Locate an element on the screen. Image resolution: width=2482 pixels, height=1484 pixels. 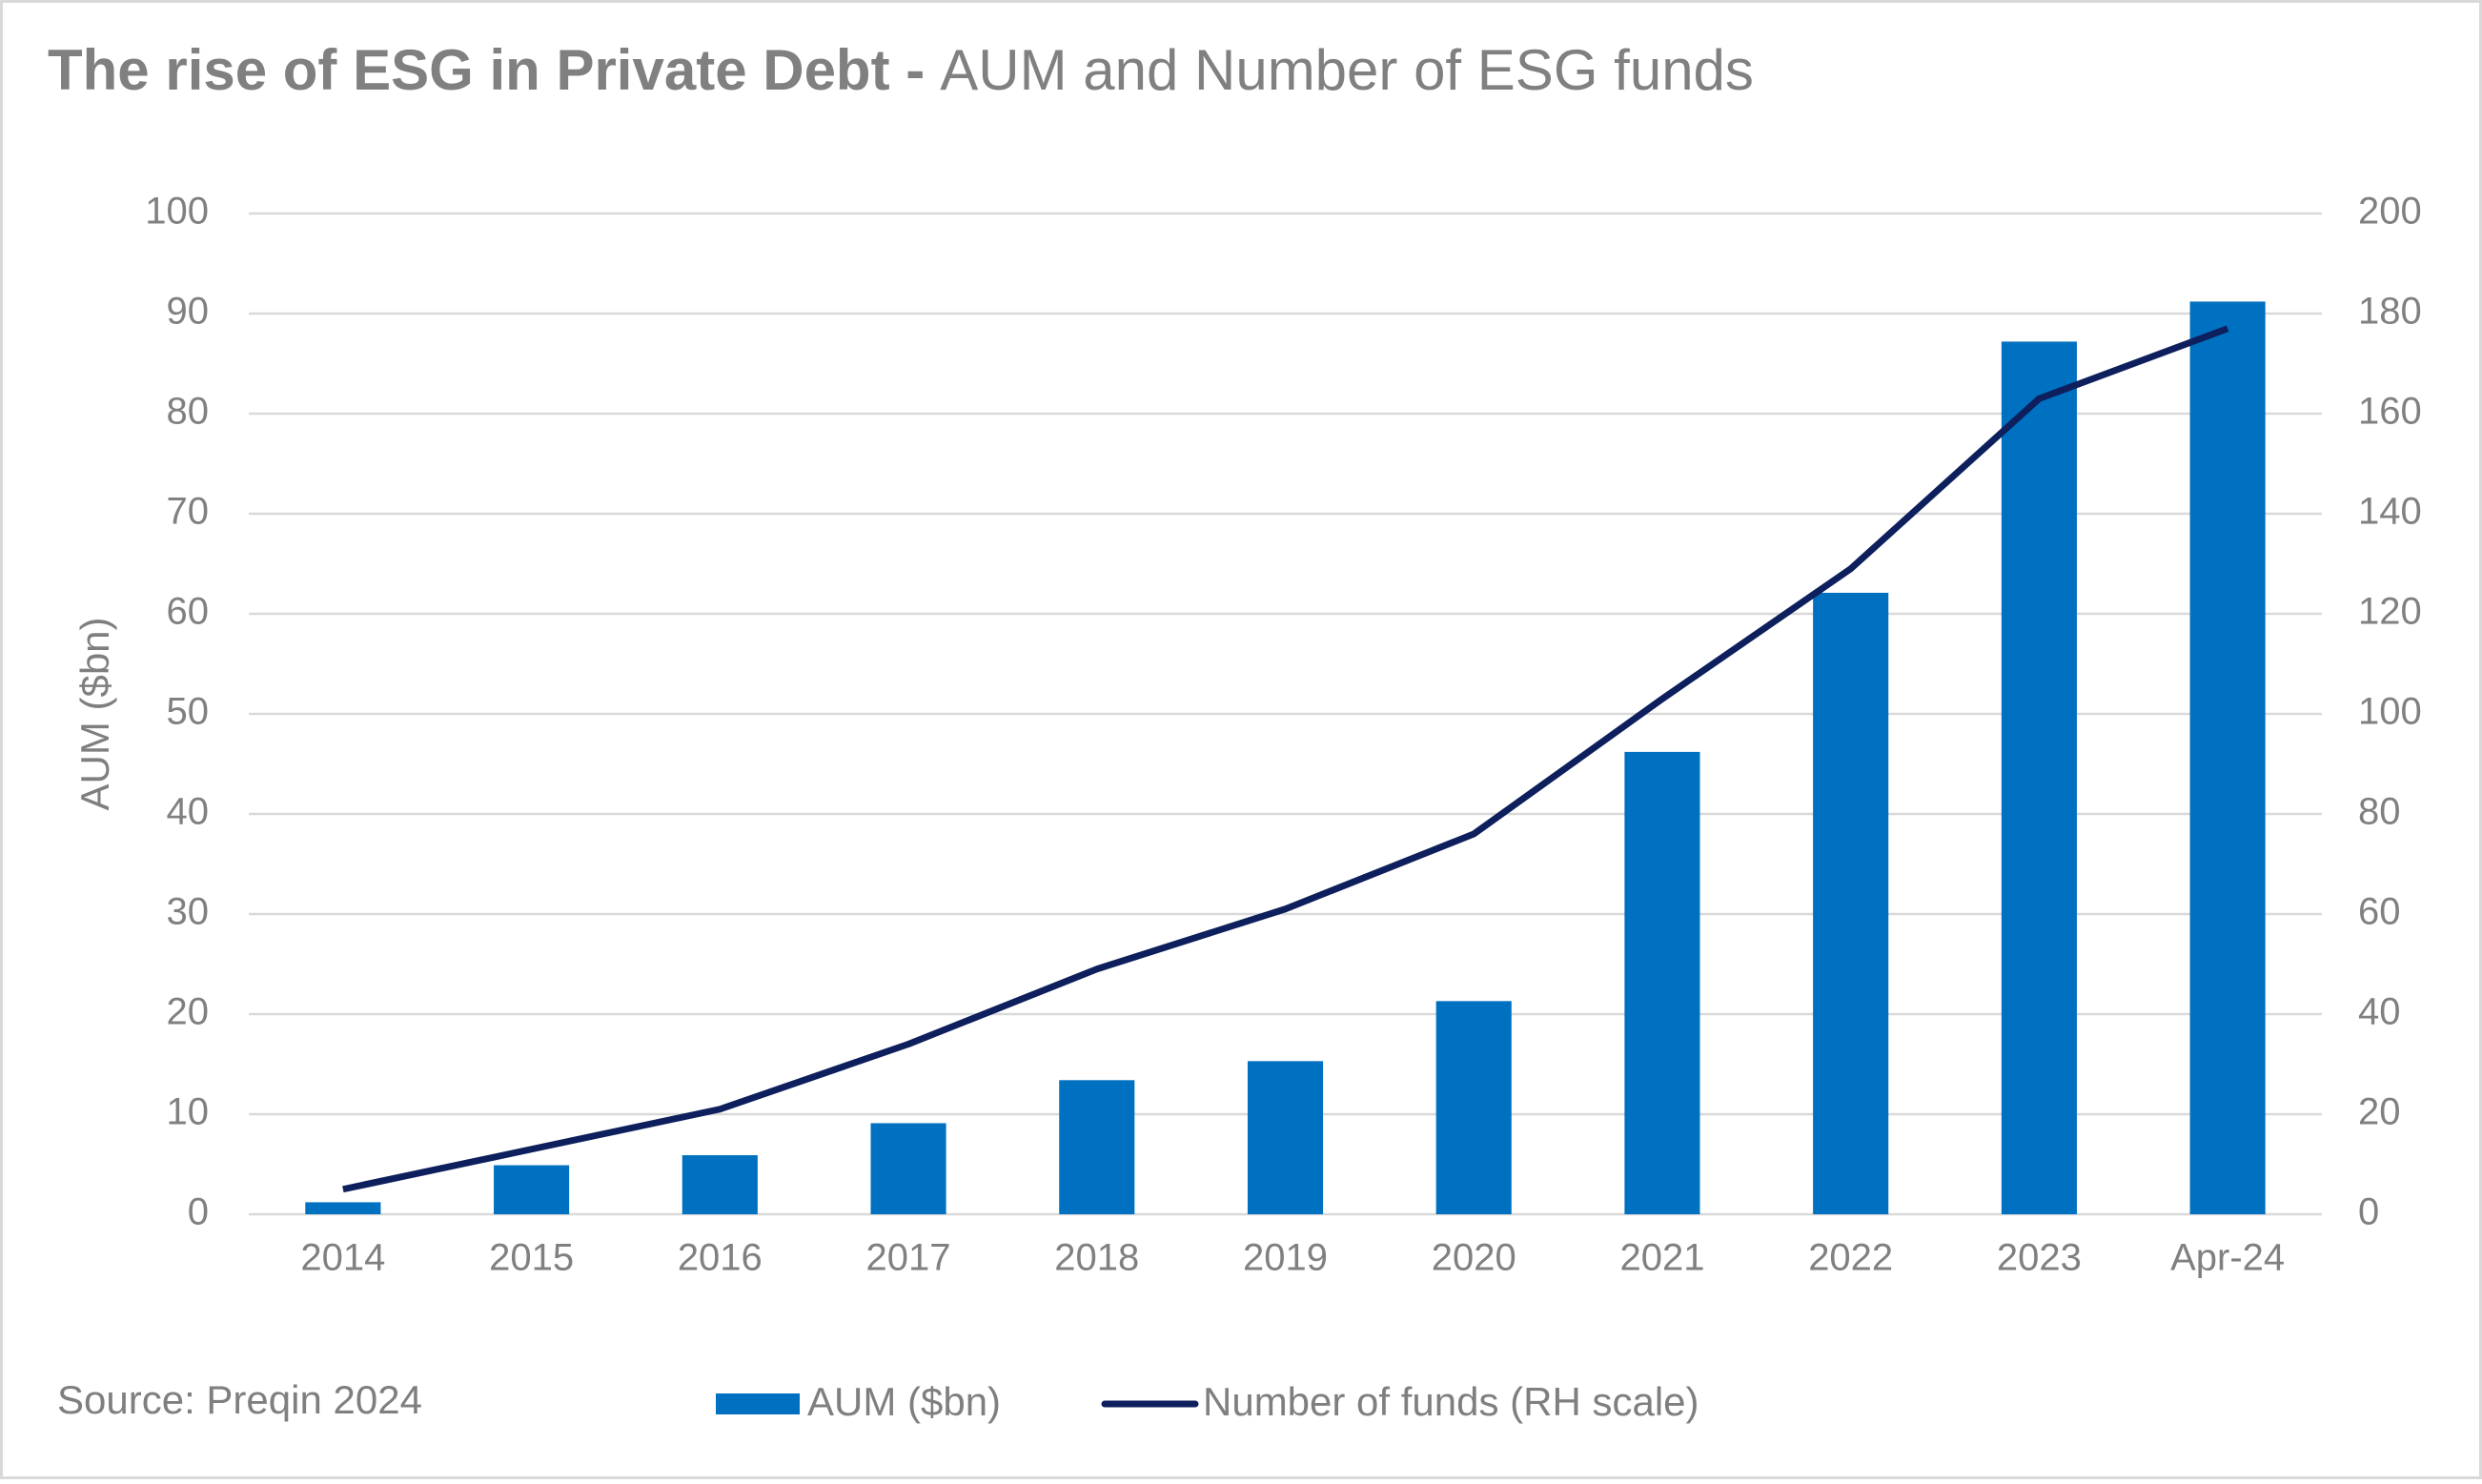
y-tick-label: 50 is located at coordinates (188, 712).